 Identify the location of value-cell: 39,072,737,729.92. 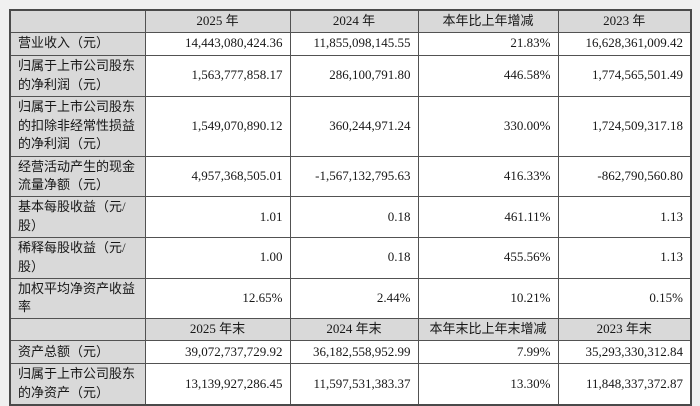
(217, 352).